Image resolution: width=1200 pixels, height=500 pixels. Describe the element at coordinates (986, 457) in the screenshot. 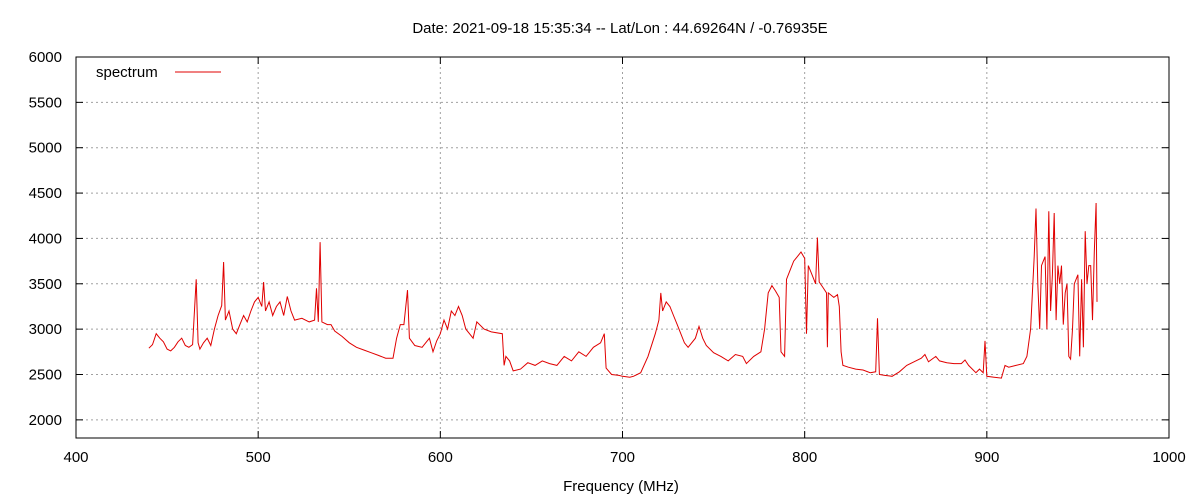

I see `x-tick-label: 900` at that location.